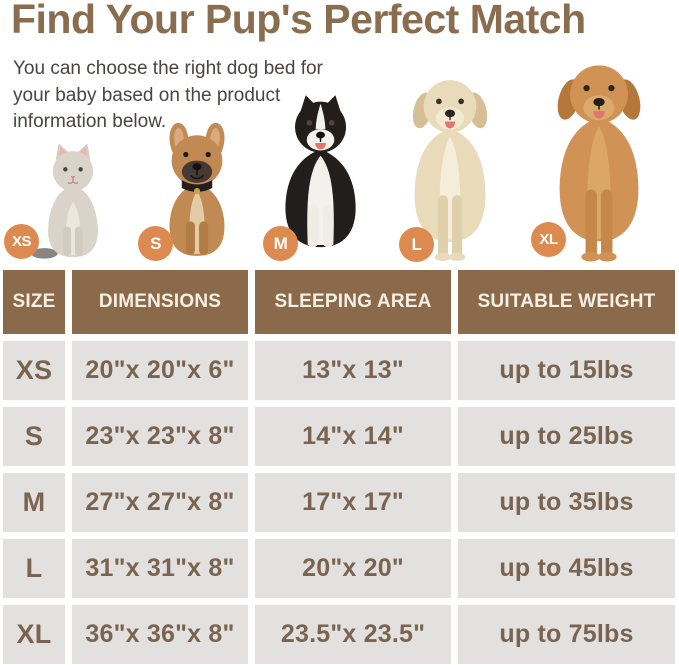  What do you see at coordinates (566, 302) in the screenshot?
I see `table-header-suitable-weight: SUITABLE WEIGHT` at bounding box center [566, 302].